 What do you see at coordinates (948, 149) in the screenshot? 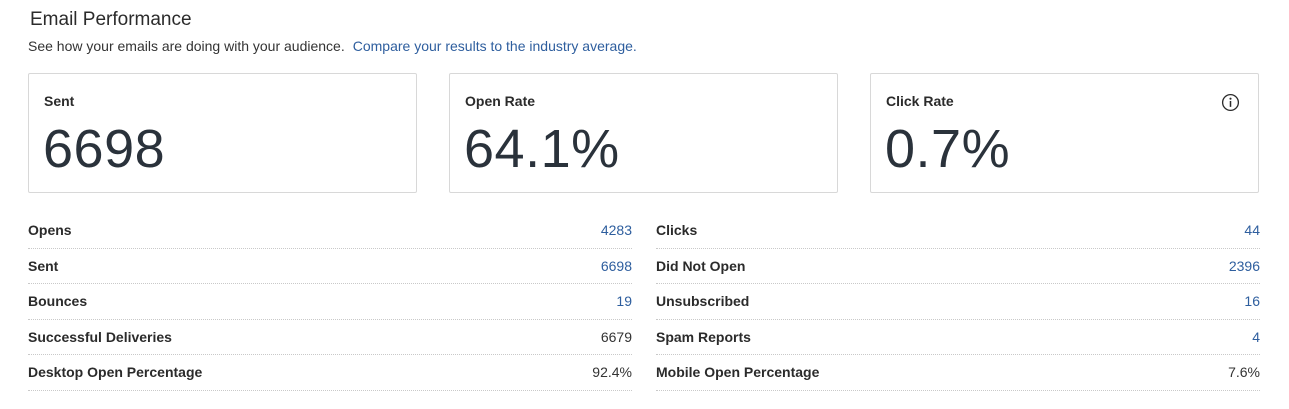
I see `click-rate-card-value: 0.7%` at bounding box center [948, 149].